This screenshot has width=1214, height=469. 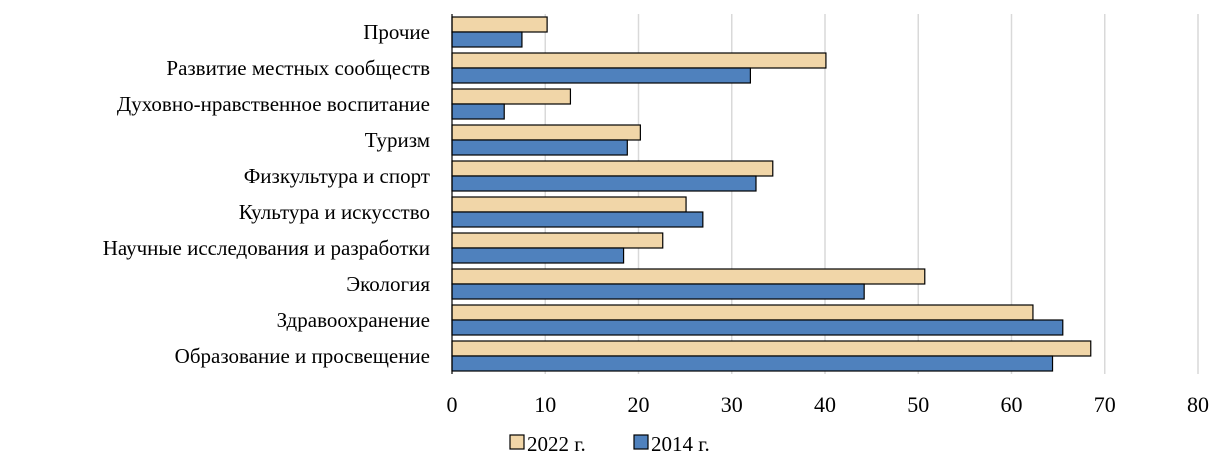 What do you see at coordinates (353, 320) in the screenshot?
I see `category-label: Здравоохранение` at bounding box center [353, 320].